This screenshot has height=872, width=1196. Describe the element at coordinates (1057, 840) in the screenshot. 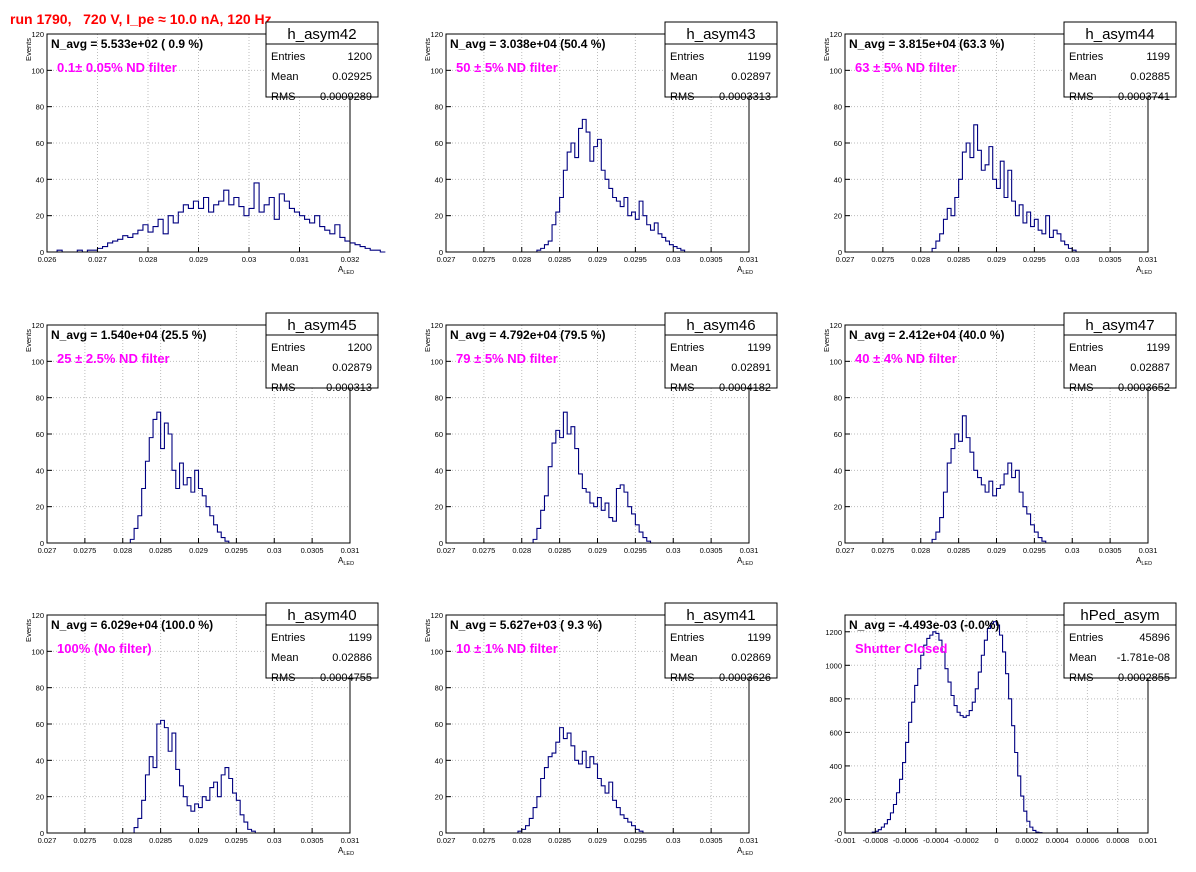

I see `x-tick-label: 0.0004` at that location.